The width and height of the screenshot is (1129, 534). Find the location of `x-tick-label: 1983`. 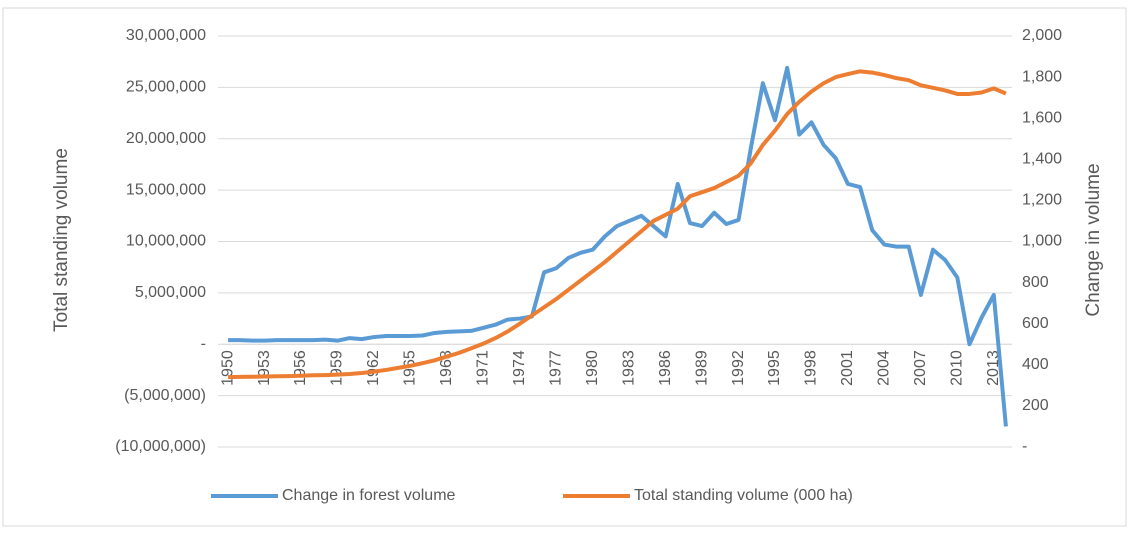

x-tick-label: 1983 is located at coordinates (628, 368).